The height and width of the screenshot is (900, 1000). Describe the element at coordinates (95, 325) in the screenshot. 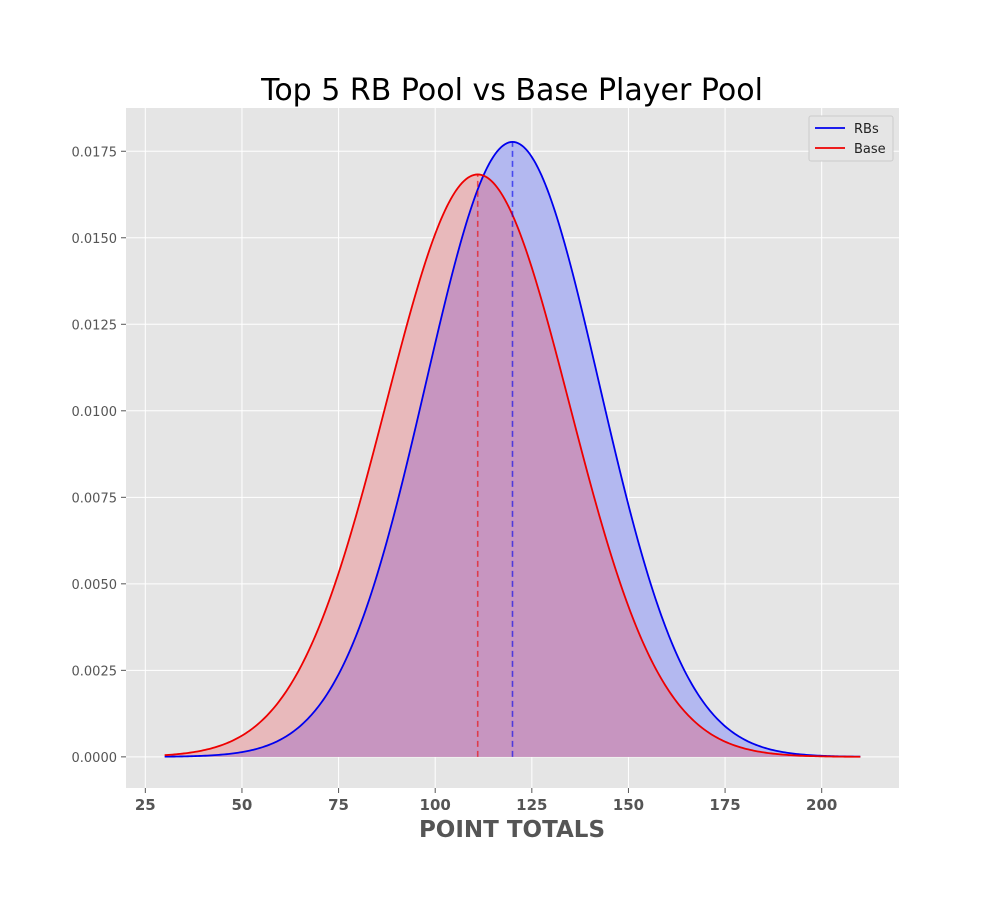

I see `y-tick-label: 0.0125` at that location.